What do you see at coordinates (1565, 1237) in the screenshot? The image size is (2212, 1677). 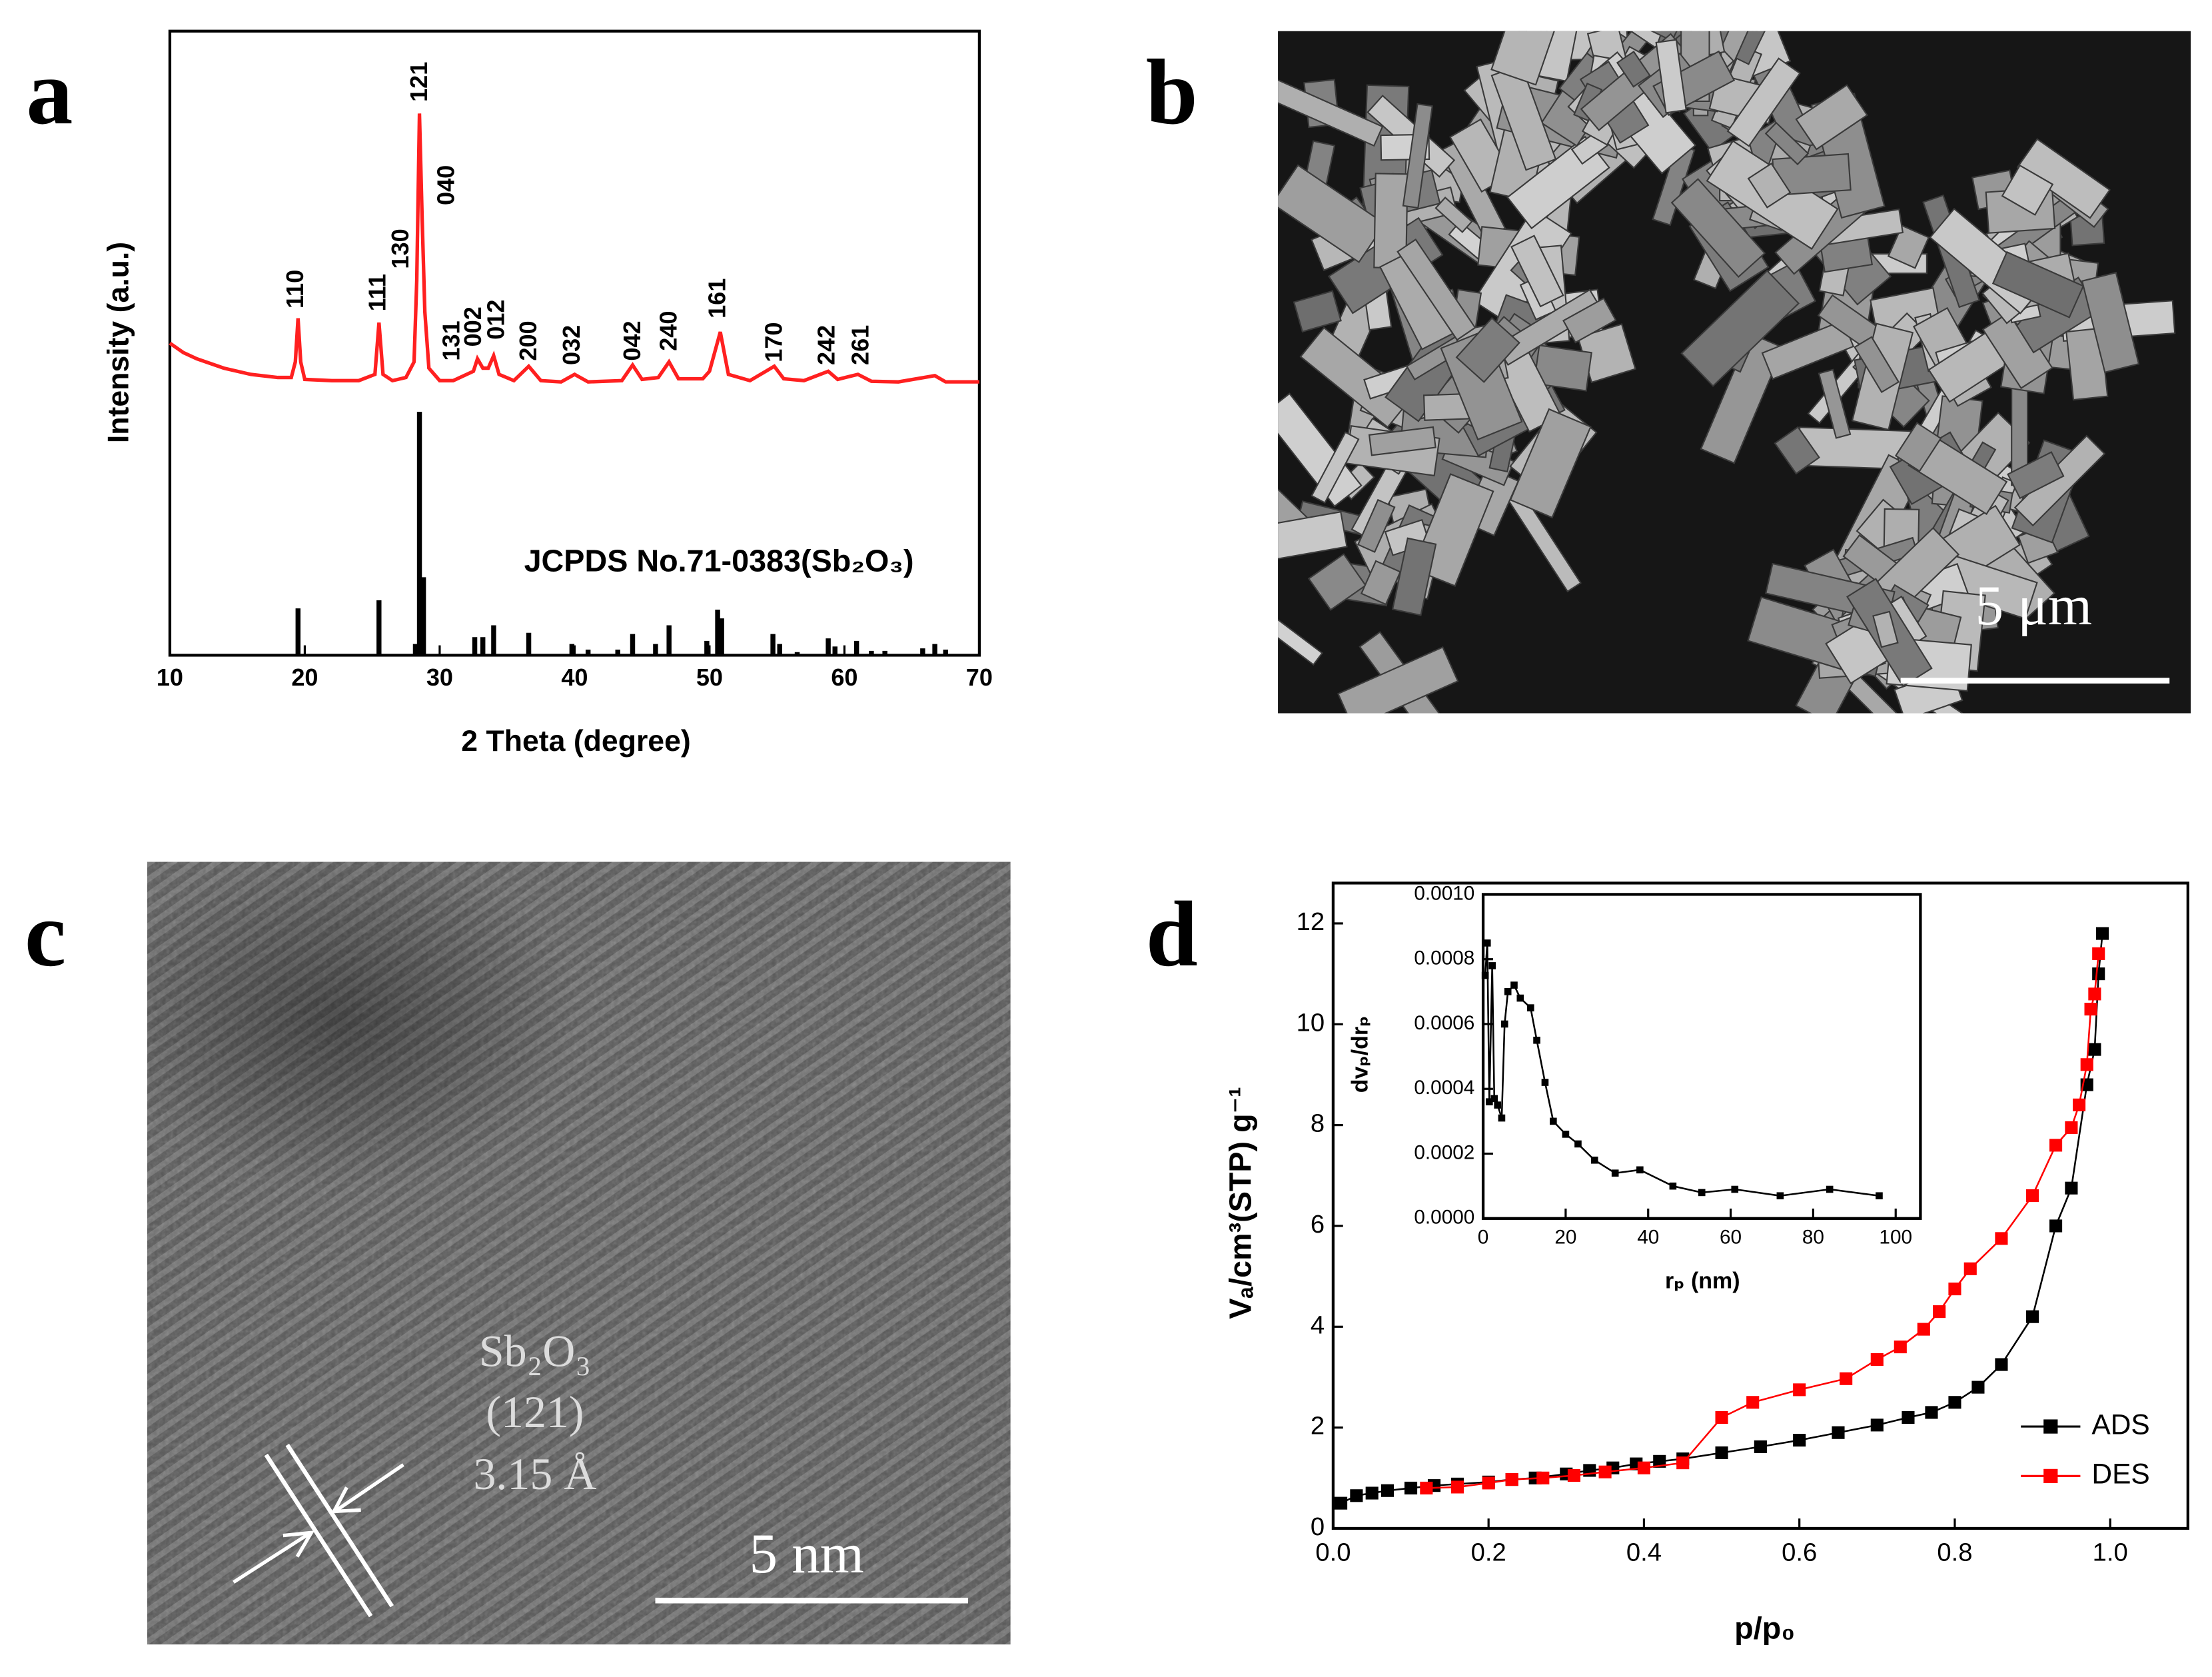 I see `x-tick-label: 20` at bounding box center [1565, 1237].